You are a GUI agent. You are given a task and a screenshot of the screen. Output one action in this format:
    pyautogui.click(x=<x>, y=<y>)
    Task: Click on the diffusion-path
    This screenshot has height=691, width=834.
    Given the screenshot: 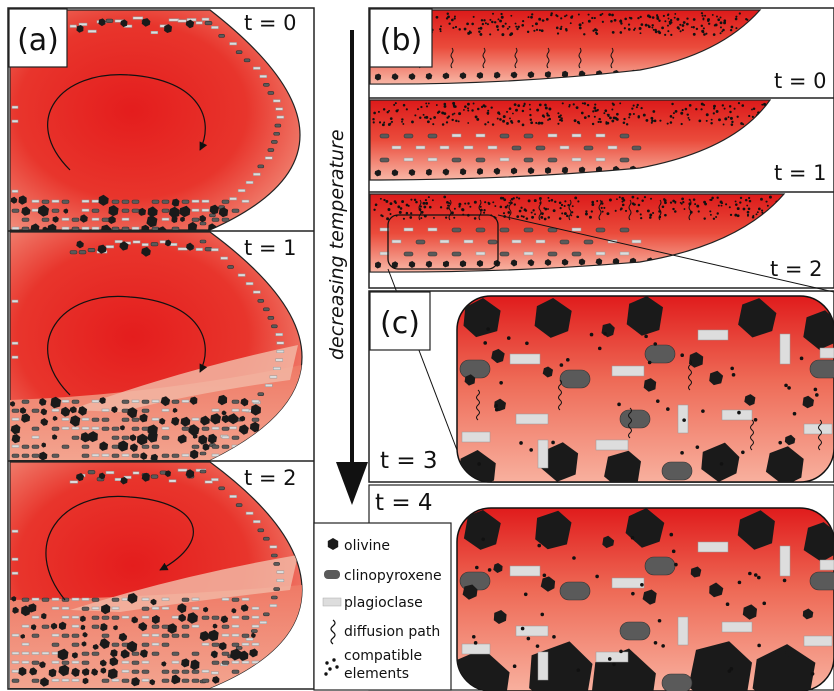 What is the action you would take?
    pyautogui.click(x=660, y=210)
    